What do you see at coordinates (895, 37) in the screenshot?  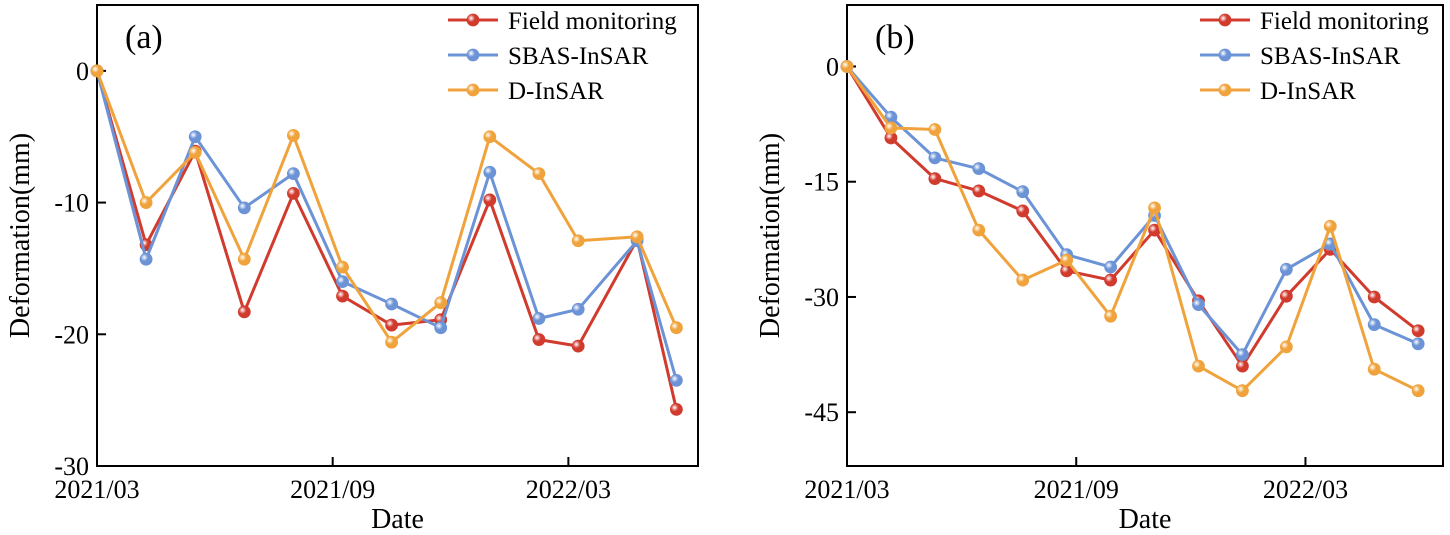 I see `panel-label: (b)` at bounding box center [895, 37].